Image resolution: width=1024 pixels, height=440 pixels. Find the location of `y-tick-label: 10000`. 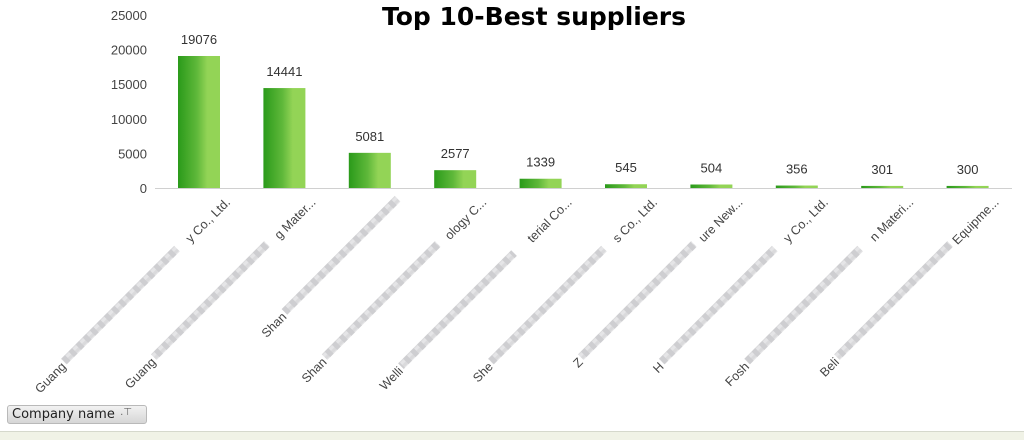

y-tick-label: 10000 is located at coordinates (129, 119).